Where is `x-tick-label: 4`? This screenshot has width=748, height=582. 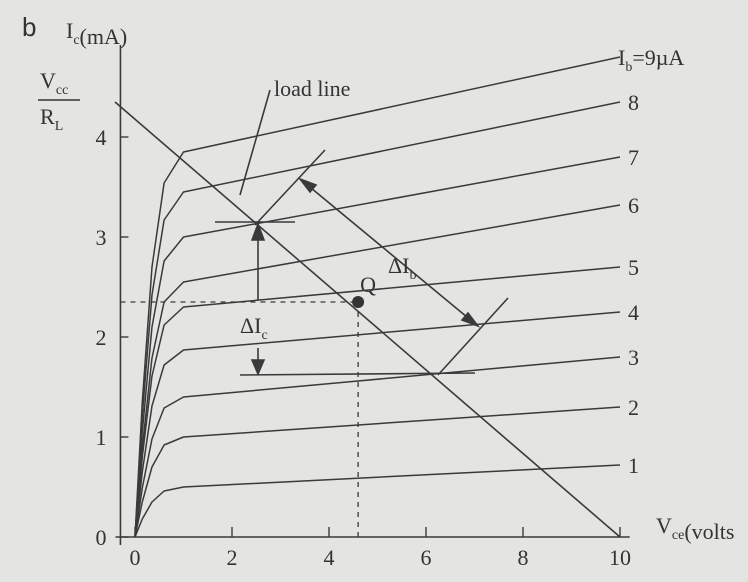 x-tick-label: 4 is located at coordinates (329, 557).